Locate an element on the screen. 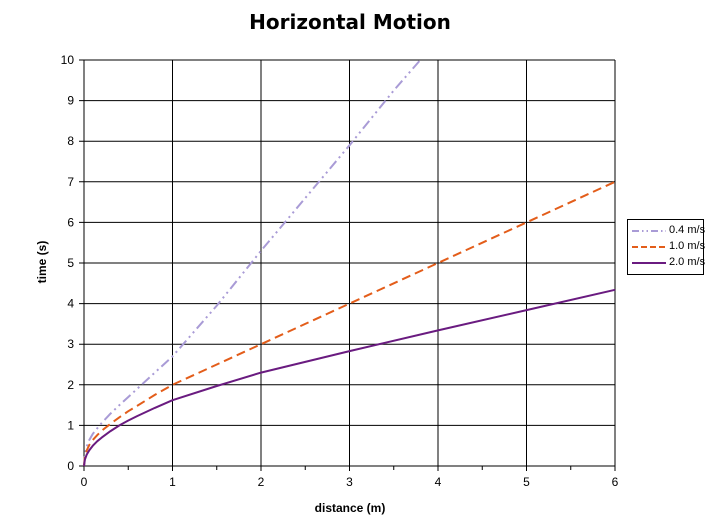 The width and height of the screenshot is (721, 515). y-tick-label: 6 is located at coordinates (70, 222).